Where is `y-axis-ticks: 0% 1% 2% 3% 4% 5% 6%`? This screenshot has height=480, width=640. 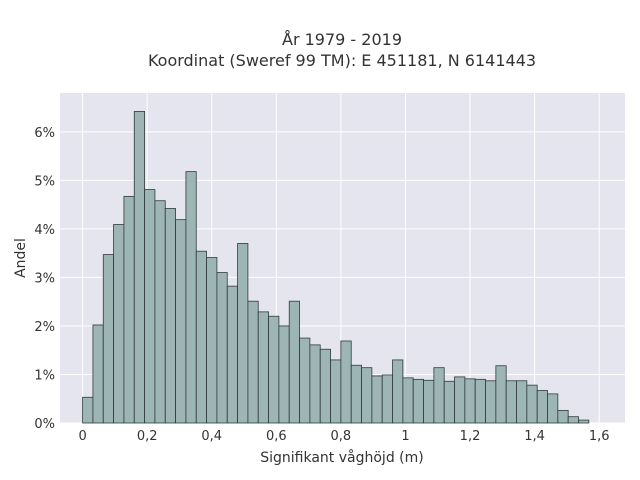 y-axis-ticks: 0% 1% 2% 3% 4% 5% 6% is located at coordinates (44, 279).